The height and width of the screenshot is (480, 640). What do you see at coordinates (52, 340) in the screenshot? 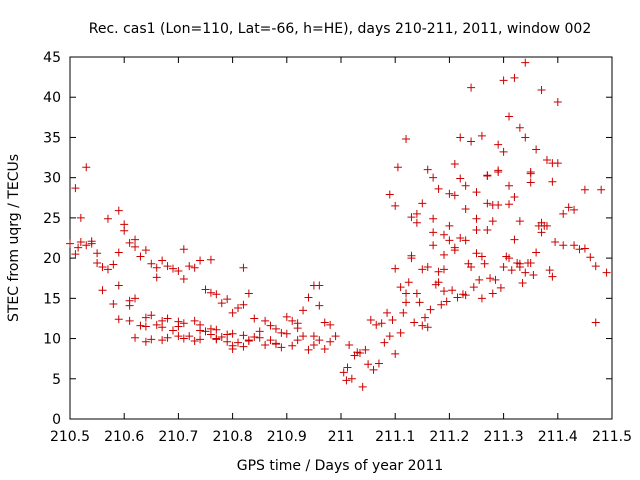
I see `y-tick-label: 10` at bounding box center [52, 340].